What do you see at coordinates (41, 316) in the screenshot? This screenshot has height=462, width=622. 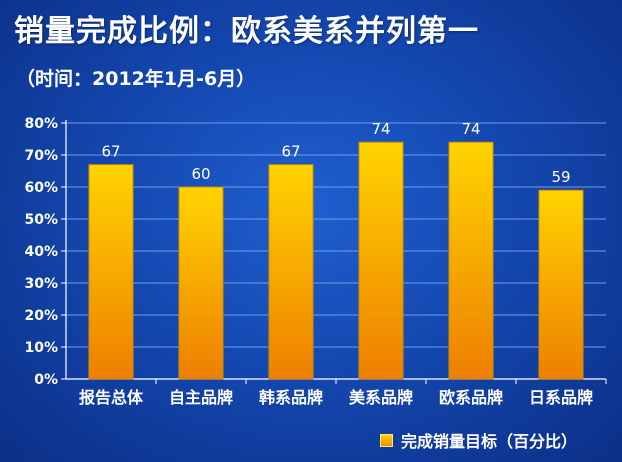 I see `y-tick-label: 20%` at bounding box center [41, 316].